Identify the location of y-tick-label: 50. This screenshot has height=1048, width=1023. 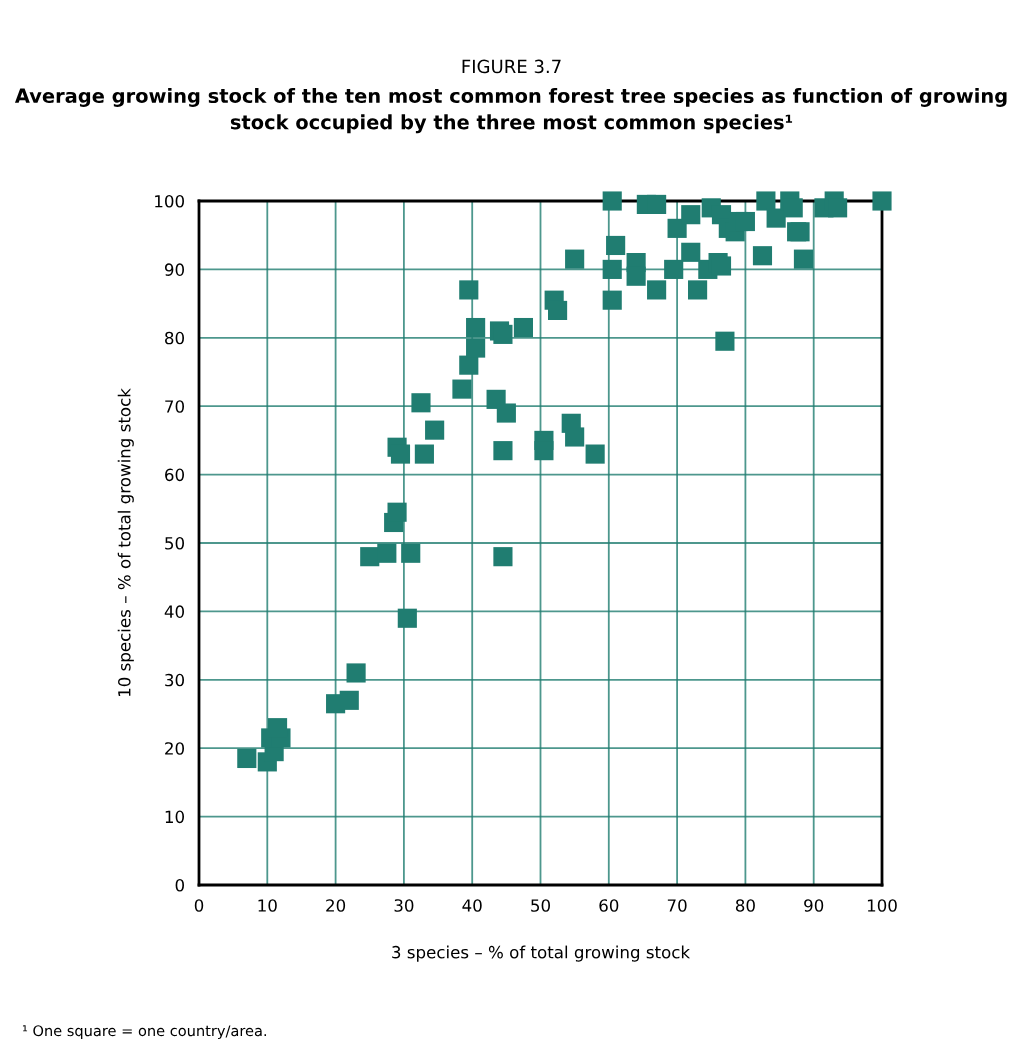
(174, 543).